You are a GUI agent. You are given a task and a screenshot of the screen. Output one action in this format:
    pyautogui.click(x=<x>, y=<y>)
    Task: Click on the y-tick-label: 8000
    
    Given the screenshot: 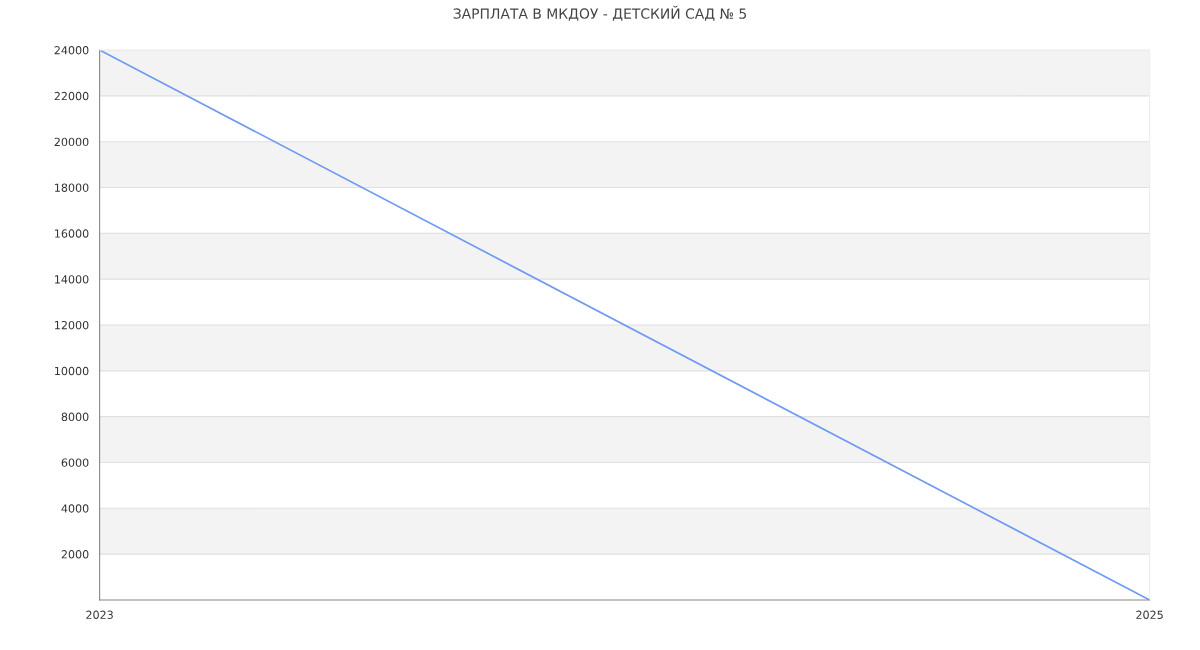 What is the action you would take?
    pyautogui.click(x=75, y=417)
    